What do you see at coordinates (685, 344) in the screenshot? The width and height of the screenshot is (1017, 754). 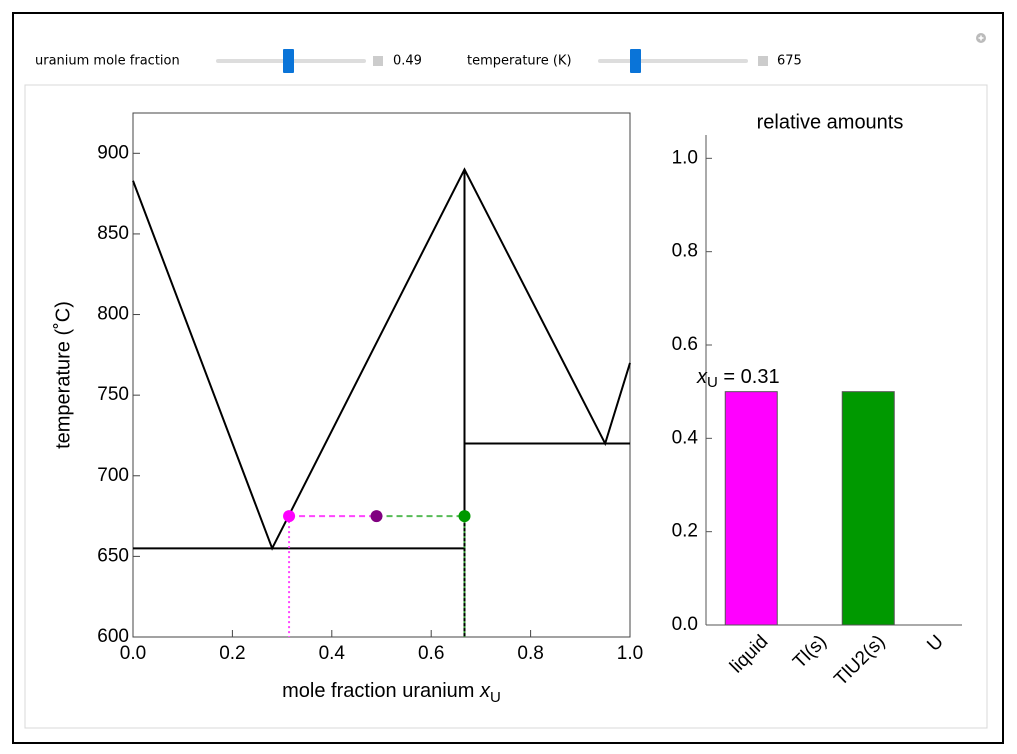 I see `y-tick-label: 0.6` at bounding box center [685, 344].